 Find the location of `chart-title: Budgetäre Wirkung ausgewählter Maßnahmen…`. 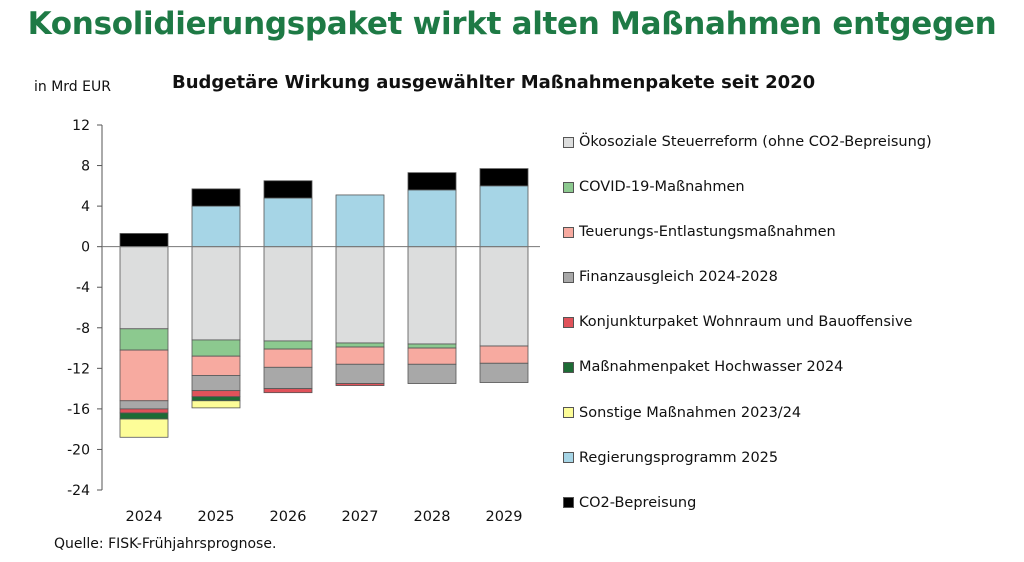

chart-title: Budgetäre Wirkung ausgewählter Maßnahmen… is located at coordinates (494, 82).